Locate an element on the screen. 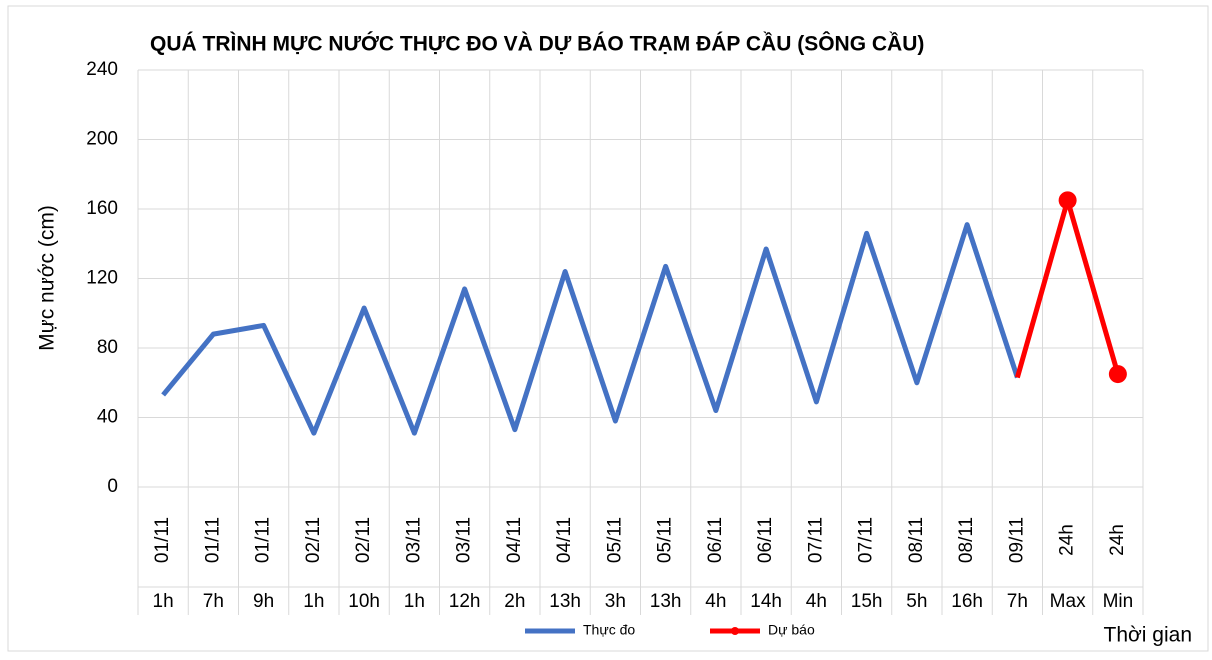 This screenshot has width=1212, height=660. x-tick-label: 9h is located at coordinates (263, 601).